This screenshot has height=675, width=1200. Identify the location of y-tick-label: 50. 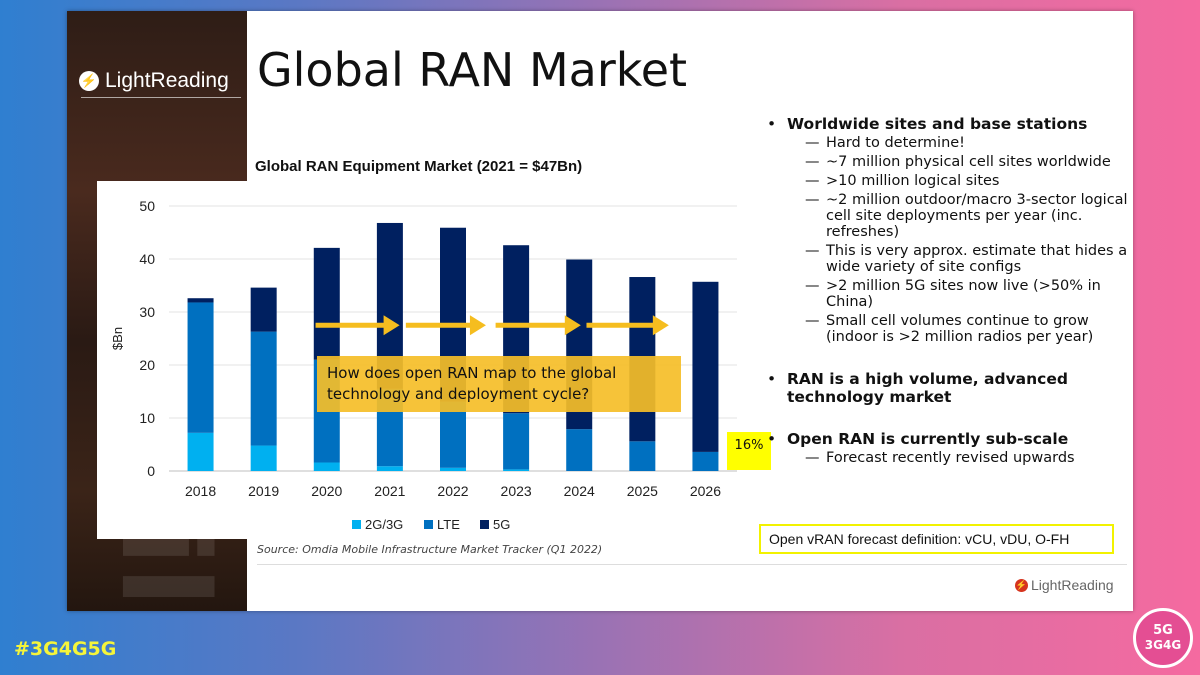
(147, 206).